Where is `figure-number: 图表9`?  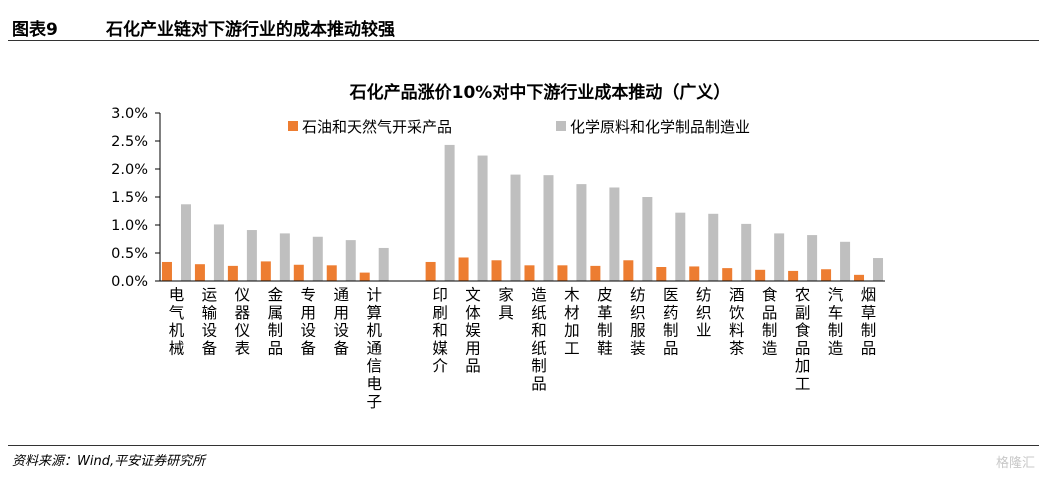 figure-number: 图表9 is located at coordinates (35, 30).